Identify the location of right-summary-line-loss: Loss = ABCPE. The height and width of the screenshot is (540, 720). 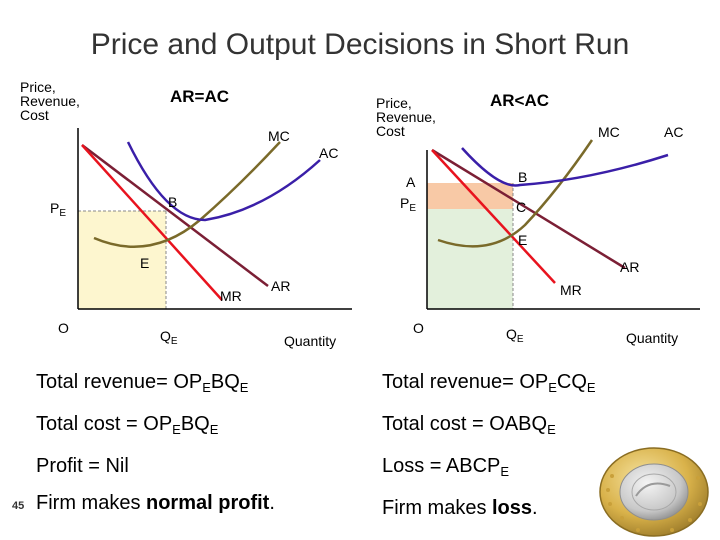
(446, 467).